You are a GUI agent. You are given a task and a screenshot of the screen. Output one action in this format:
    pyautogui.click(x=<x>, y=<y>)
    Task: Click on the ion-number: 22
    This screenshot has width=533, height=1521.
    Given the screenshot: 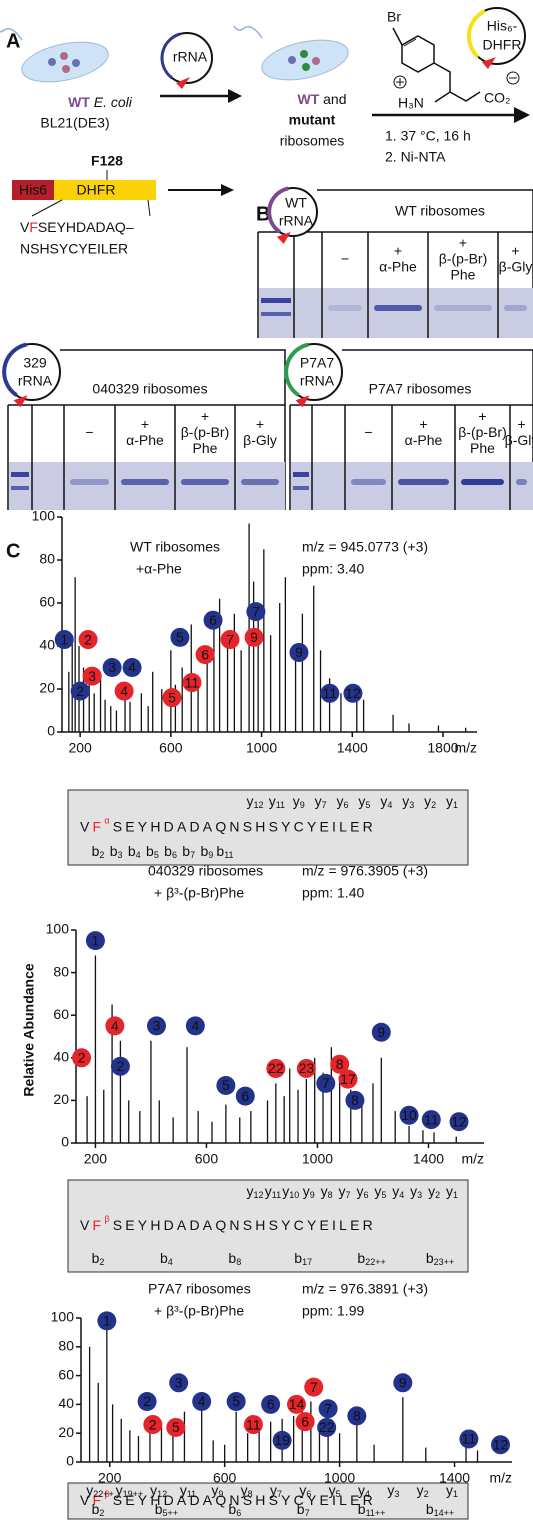 What is the action you would take?
    pyautogui.click(x=327, y=1427)
    